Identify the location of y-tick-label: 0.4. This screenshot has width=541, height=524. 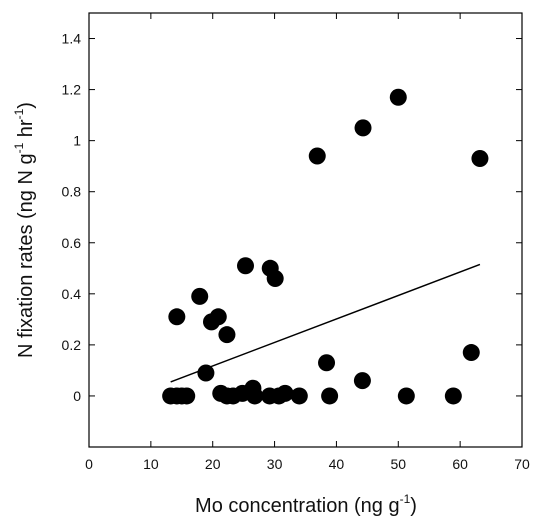
(72, 294).